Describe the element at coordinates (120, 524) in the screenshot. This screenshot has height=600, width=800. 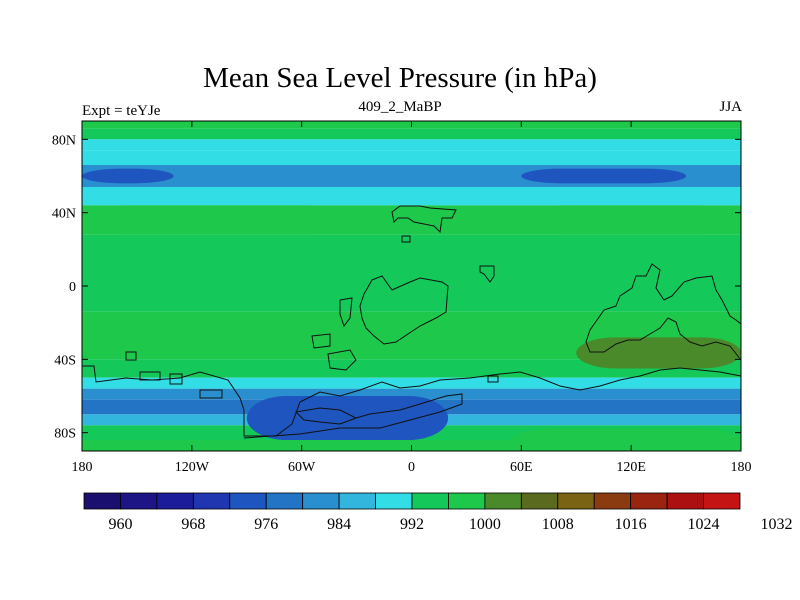
I see `colorbar-label-0: 960` at that location.